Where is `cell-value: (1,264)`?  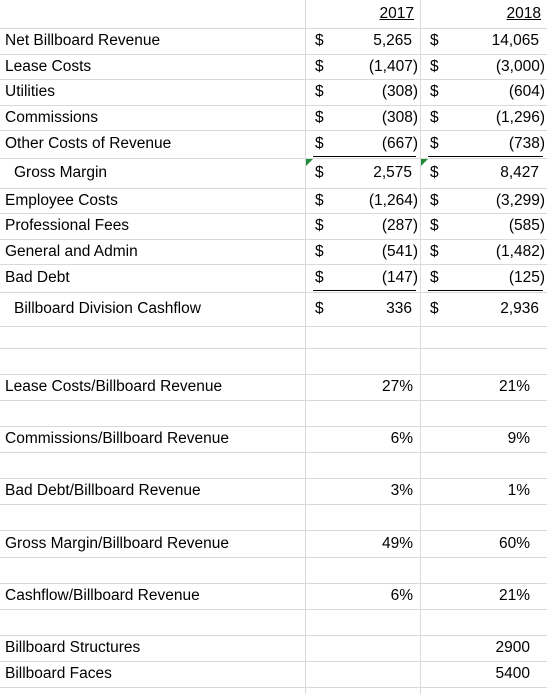
cell-value: (1,264) is located at coordinates (393, 200).